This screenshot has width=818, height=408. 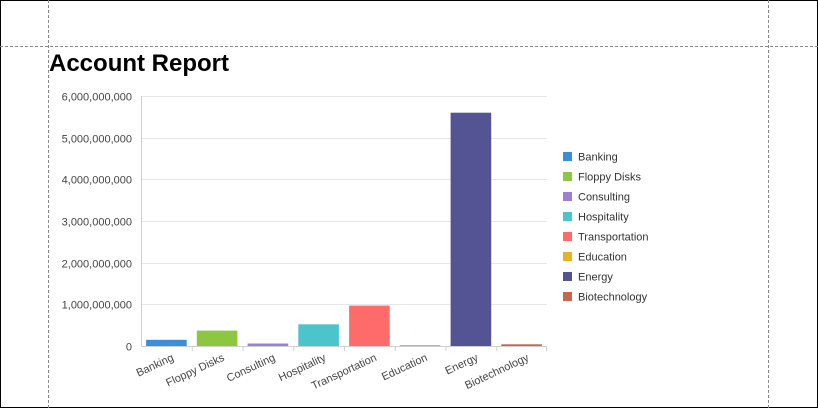 I want to click on bar-banking, so click(x=166, y=343).